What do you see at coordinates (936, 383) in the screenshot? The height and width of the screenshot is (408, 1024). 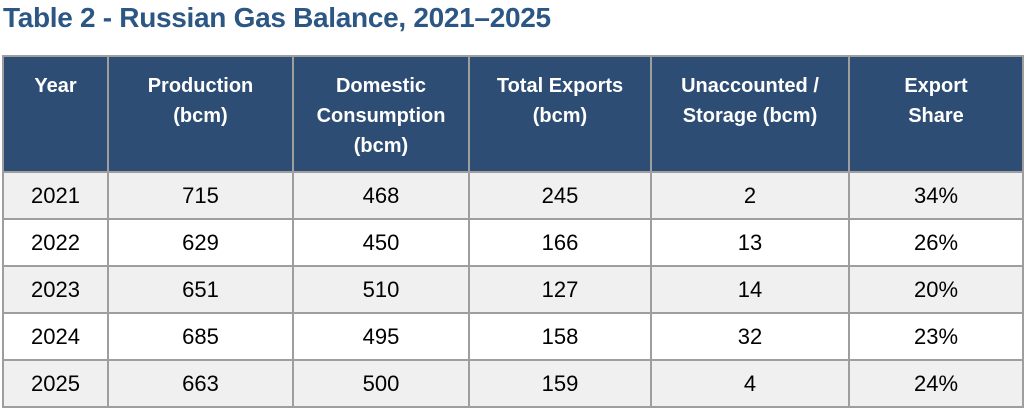 I see `cell-export-share: 24%` at bounding box center [936, 383].